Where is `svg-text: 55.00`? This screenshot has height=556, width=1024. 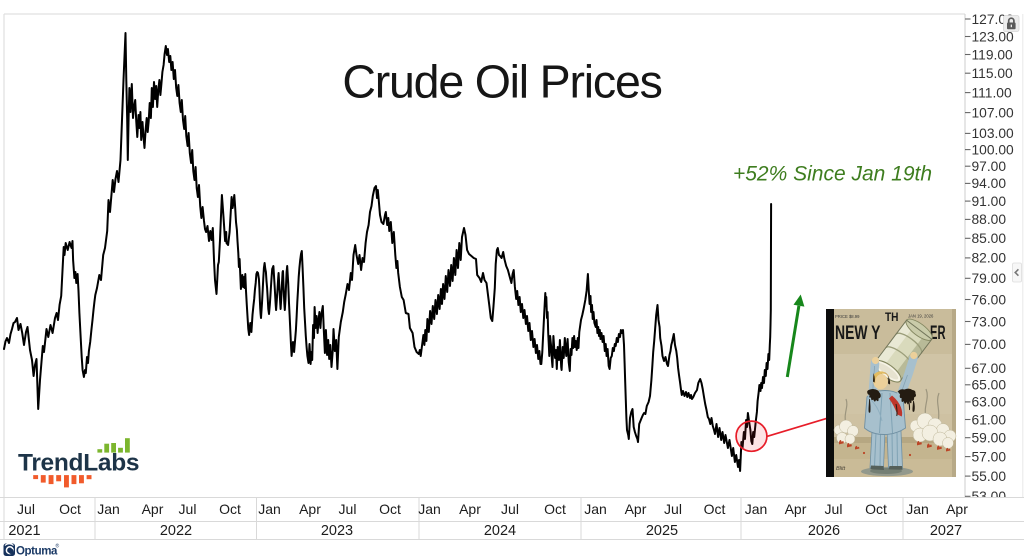 svg-text: 55.00 is located at coordinates (989, 476).